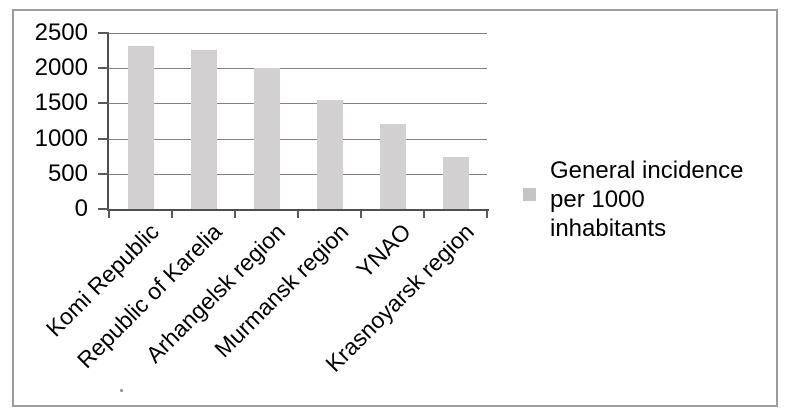  I want to click on y-tick-label: 2000, so click(61, 67).